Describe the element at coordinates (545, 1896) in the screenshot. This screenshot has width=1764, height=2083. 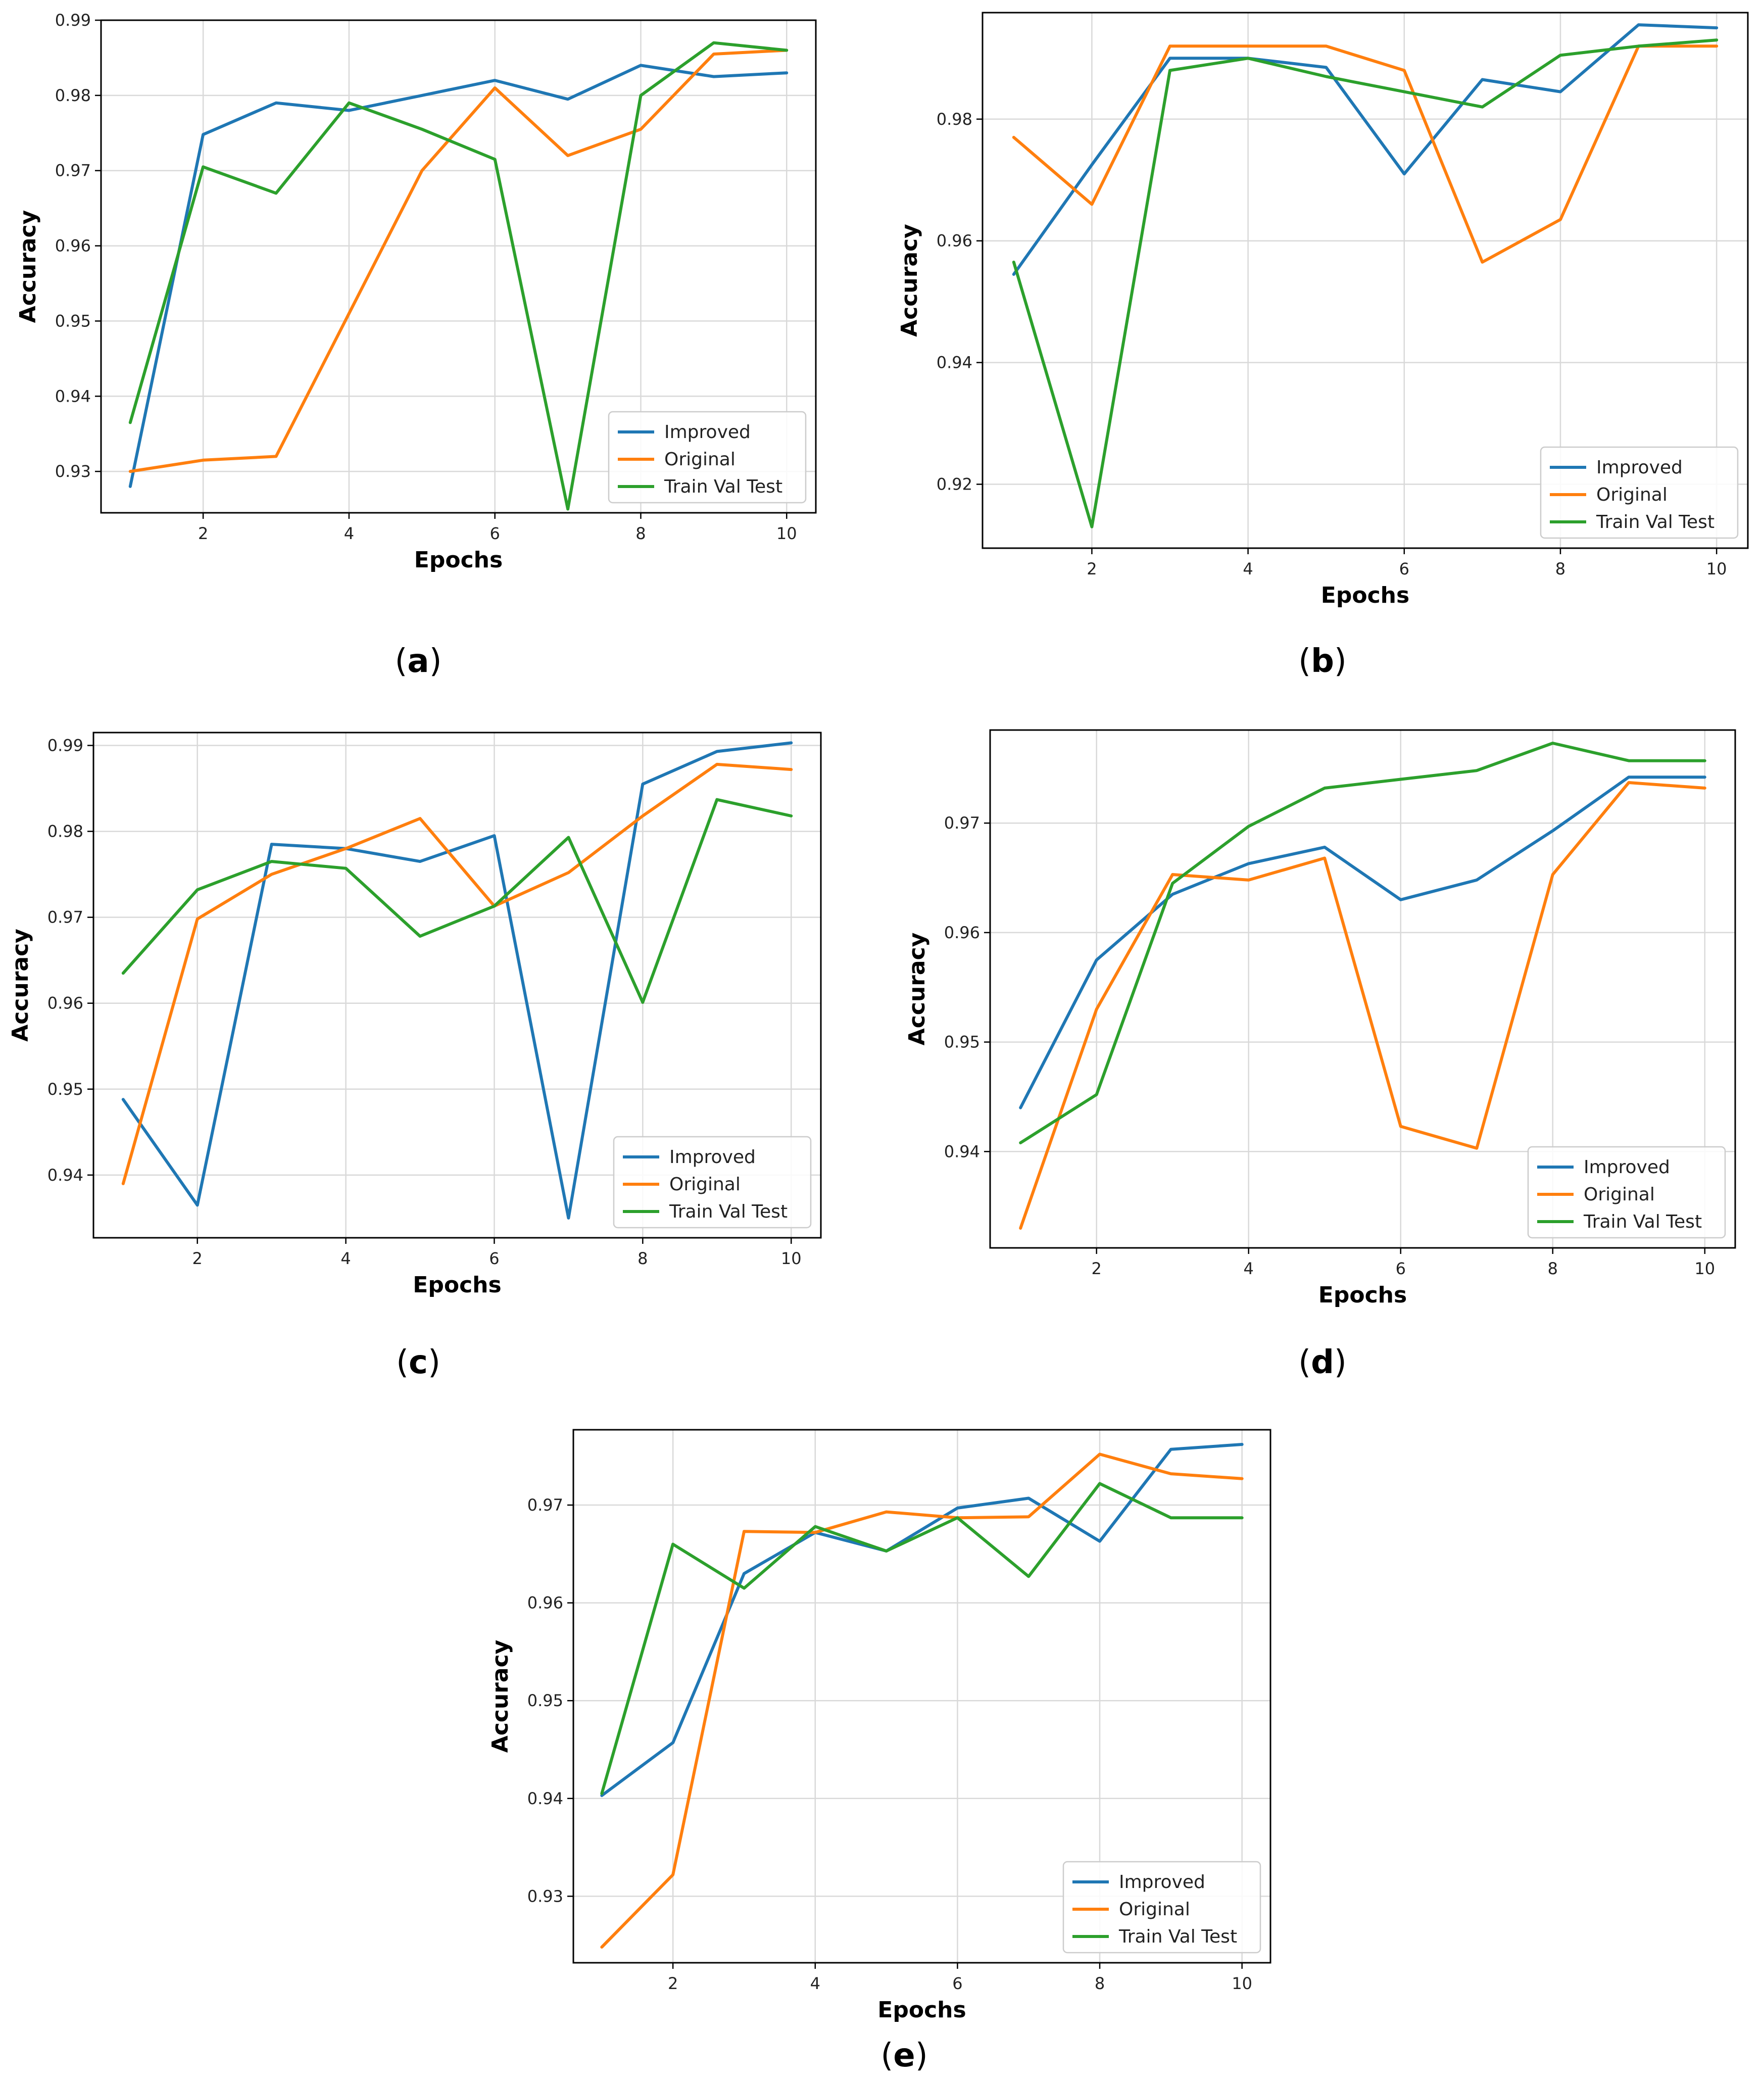
I see `y-tick-label: 0.93` at that location.